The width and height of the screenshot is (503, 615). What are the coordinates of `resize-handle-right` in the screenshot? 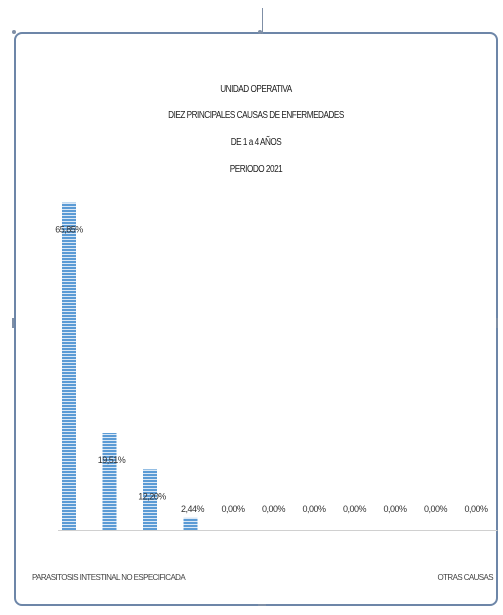 It's located at (497, 323).